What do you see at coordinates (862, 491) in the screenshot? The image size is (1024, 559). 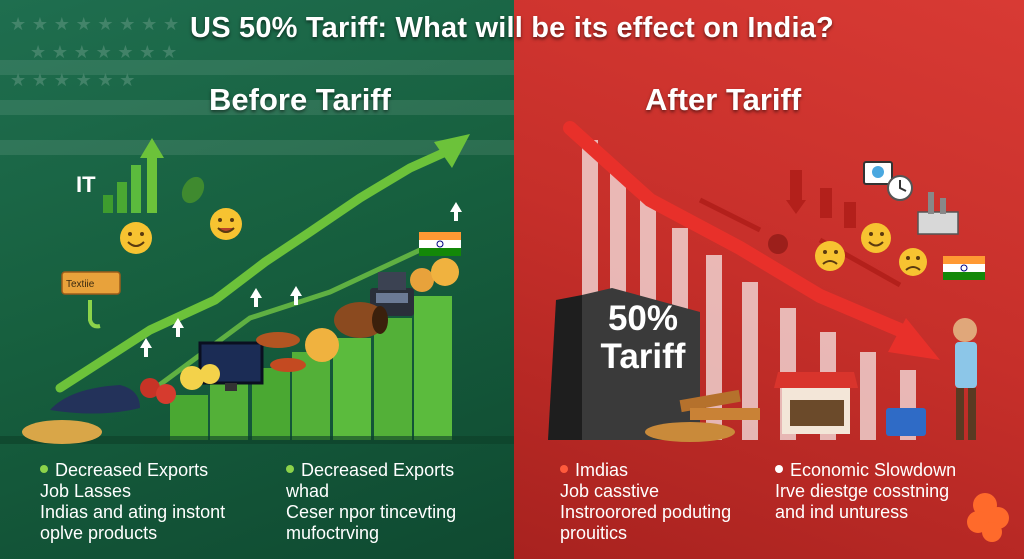 I see `bullet-line: Irve diestge cosstning` at bounding box center [862, 491].